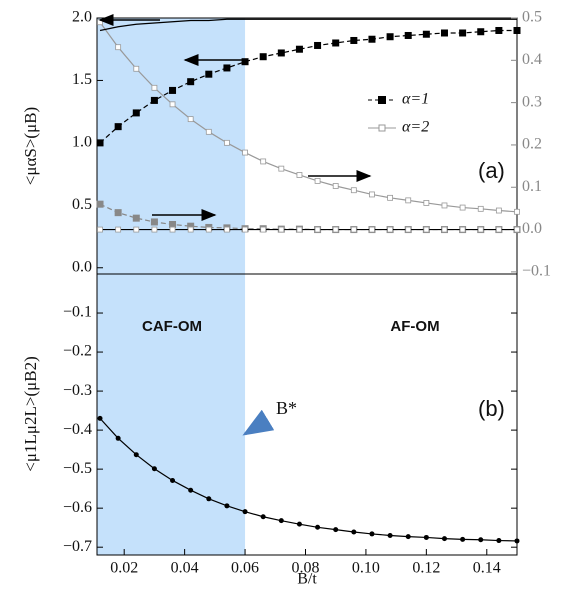 Image resolution: width=570 pixels, height=591 pixels. Describe the element at coordinates (82, 17) in the screenshot. I see `y-tick-label: 2.0` at that location.